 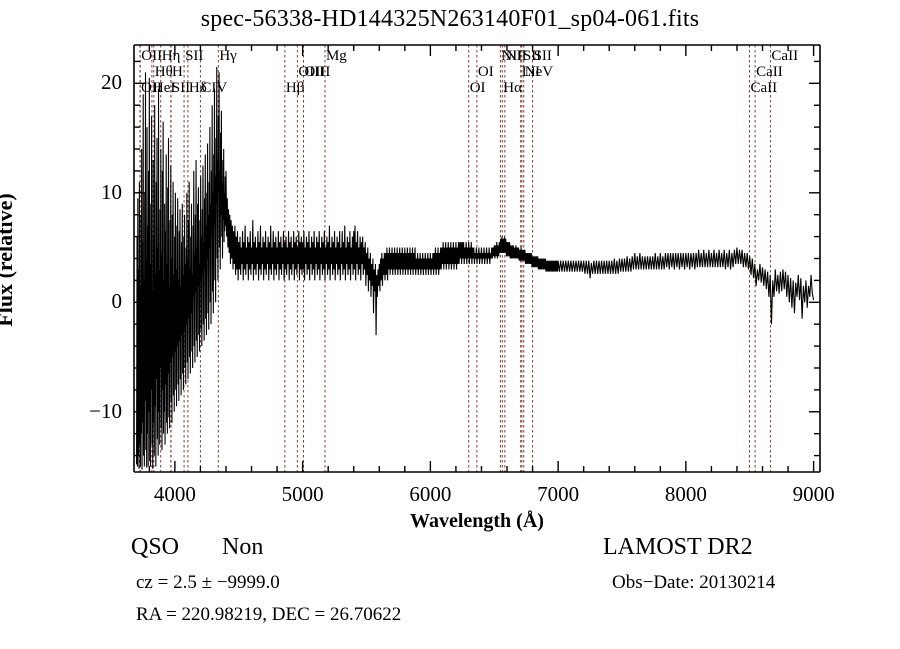 I want to click on object-classification: QSO, so click(x=155, y=547).